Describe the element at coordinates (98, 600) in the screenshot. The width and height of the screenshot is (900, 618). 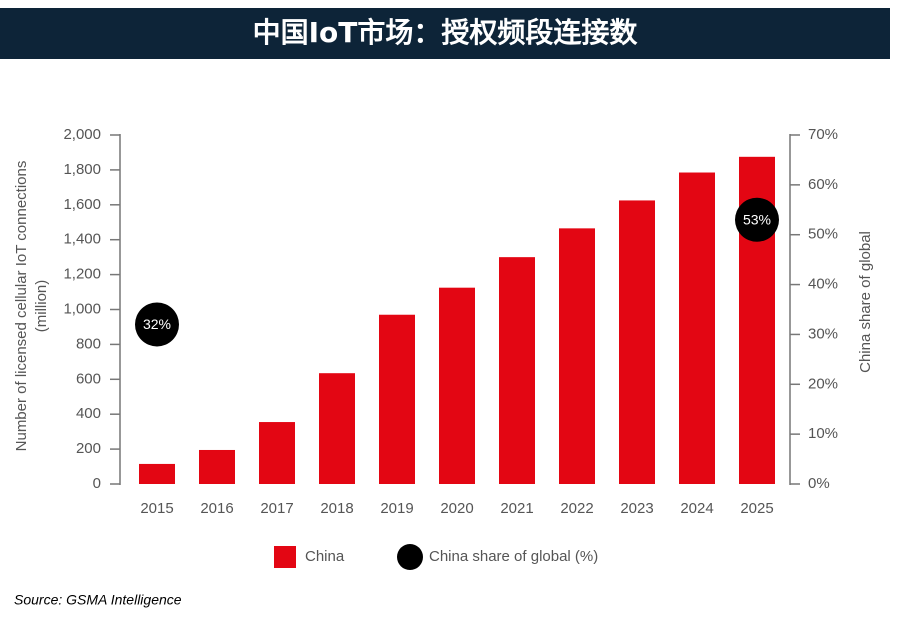
I see `source: Source: GSMA Intelligence` at that location.